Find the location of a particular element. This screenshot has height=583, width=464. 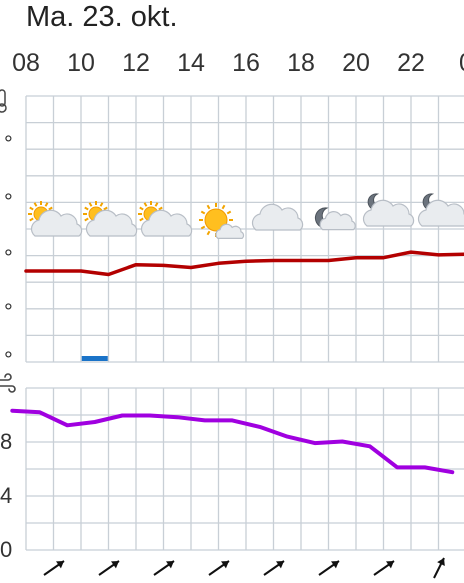

hour-label: 20 is located at coordinates (356, 63).